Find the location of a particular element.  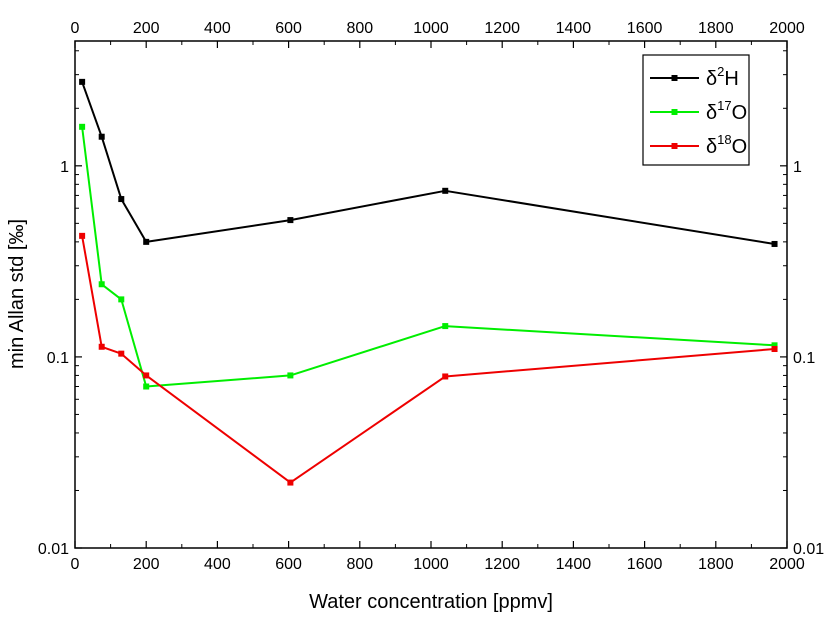

x-axis-title: Water concentration [ppmv] is located at coordinates (431, 602).